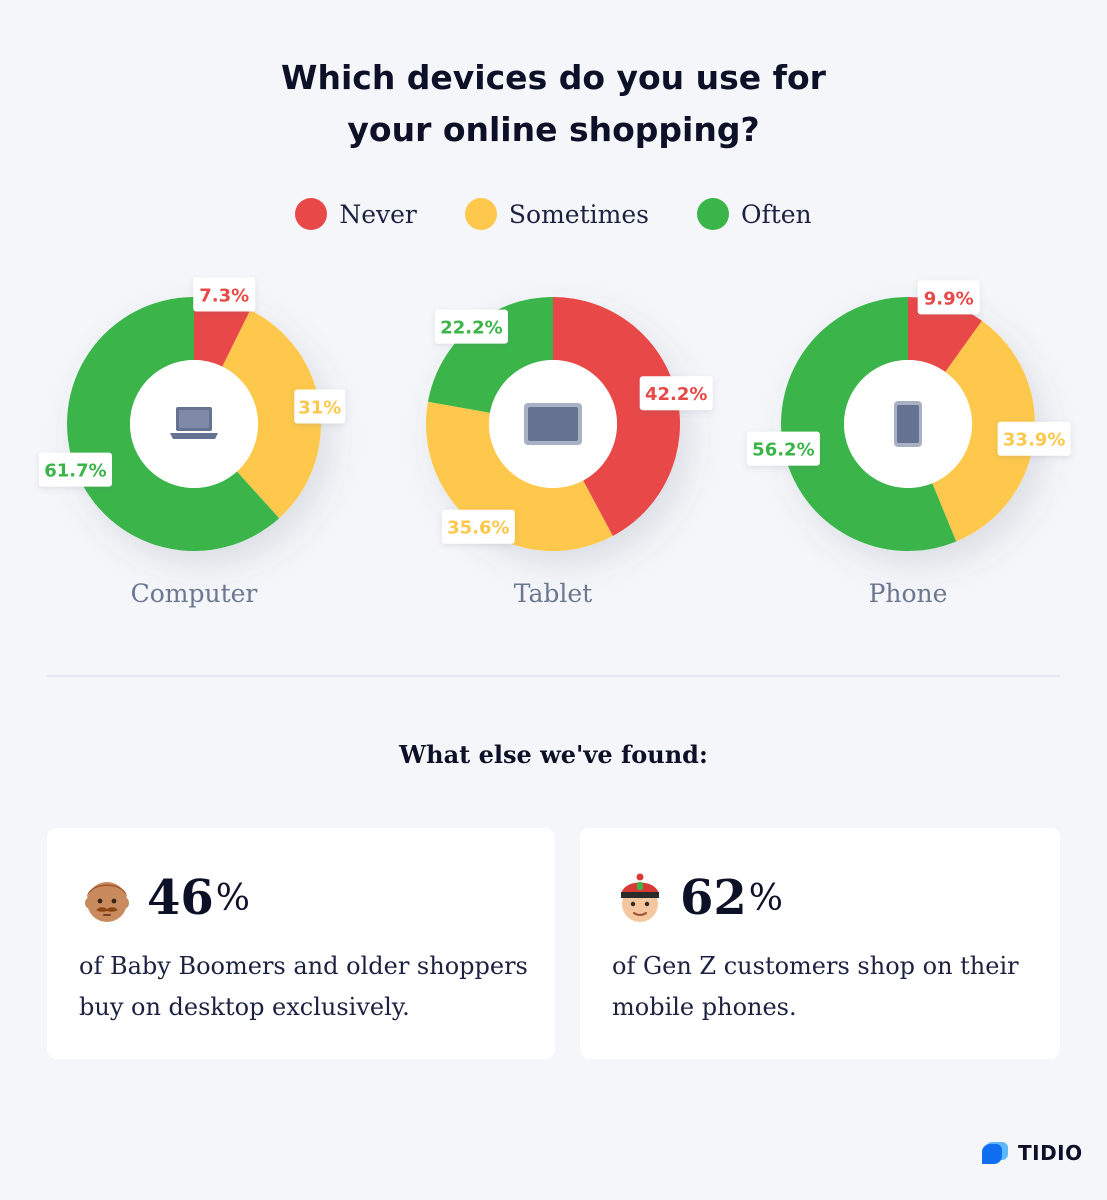 The image size is (1107, 1200). I want to click on title-line-1: Which devices do you use for, so click(553, 77).